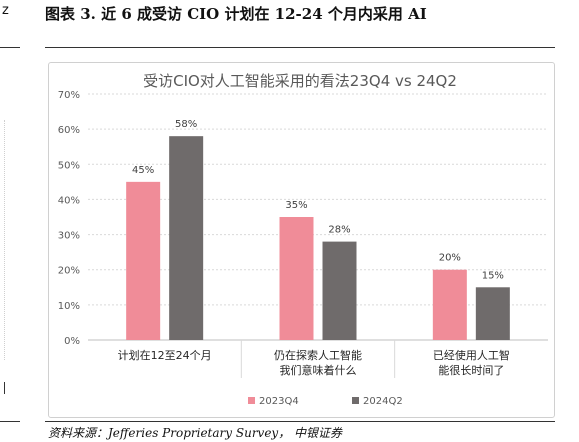  I want to click on data-label: 35%, so click(296, 205).